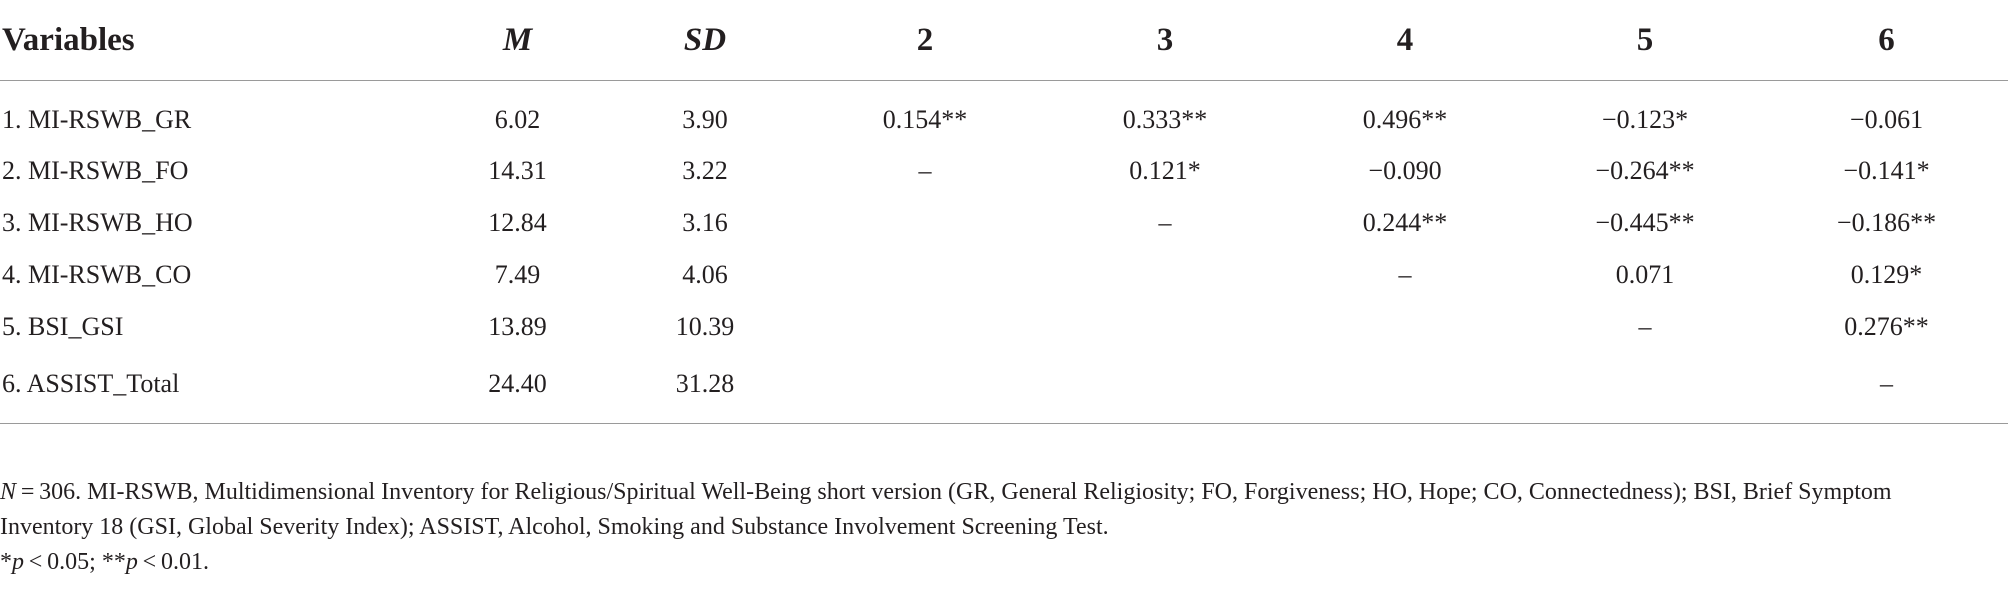 Image resolution: width=2008 pixels, height=593 pixels. I want to click on row-variable-label: 3. MI-RSWB_HO, so click(97, 222).